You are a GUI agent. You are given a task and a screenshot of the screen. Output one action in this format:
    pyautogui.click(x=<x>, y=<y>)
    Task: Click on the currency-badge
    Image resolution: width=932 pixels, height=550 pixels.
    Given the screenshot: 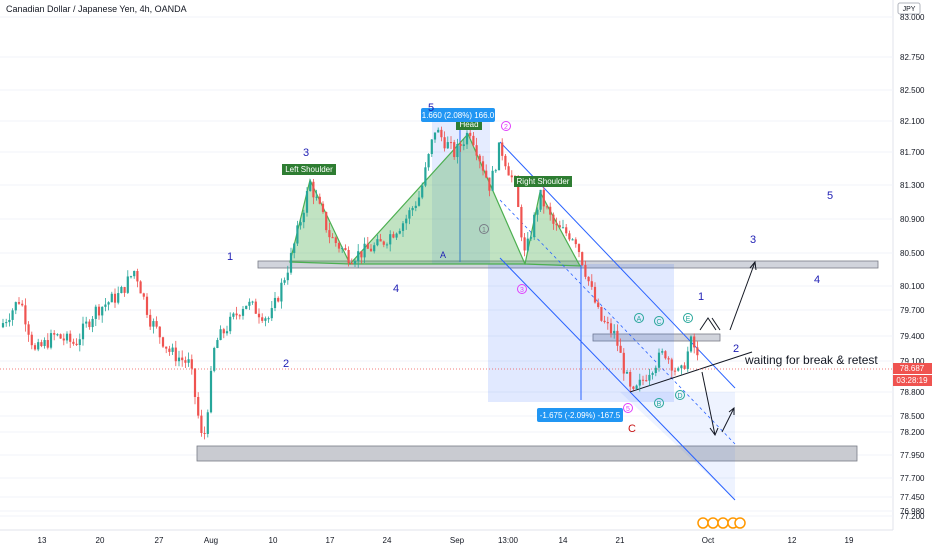 What is the action you would take?
    pyautogui.click(x=909, y=8)
    